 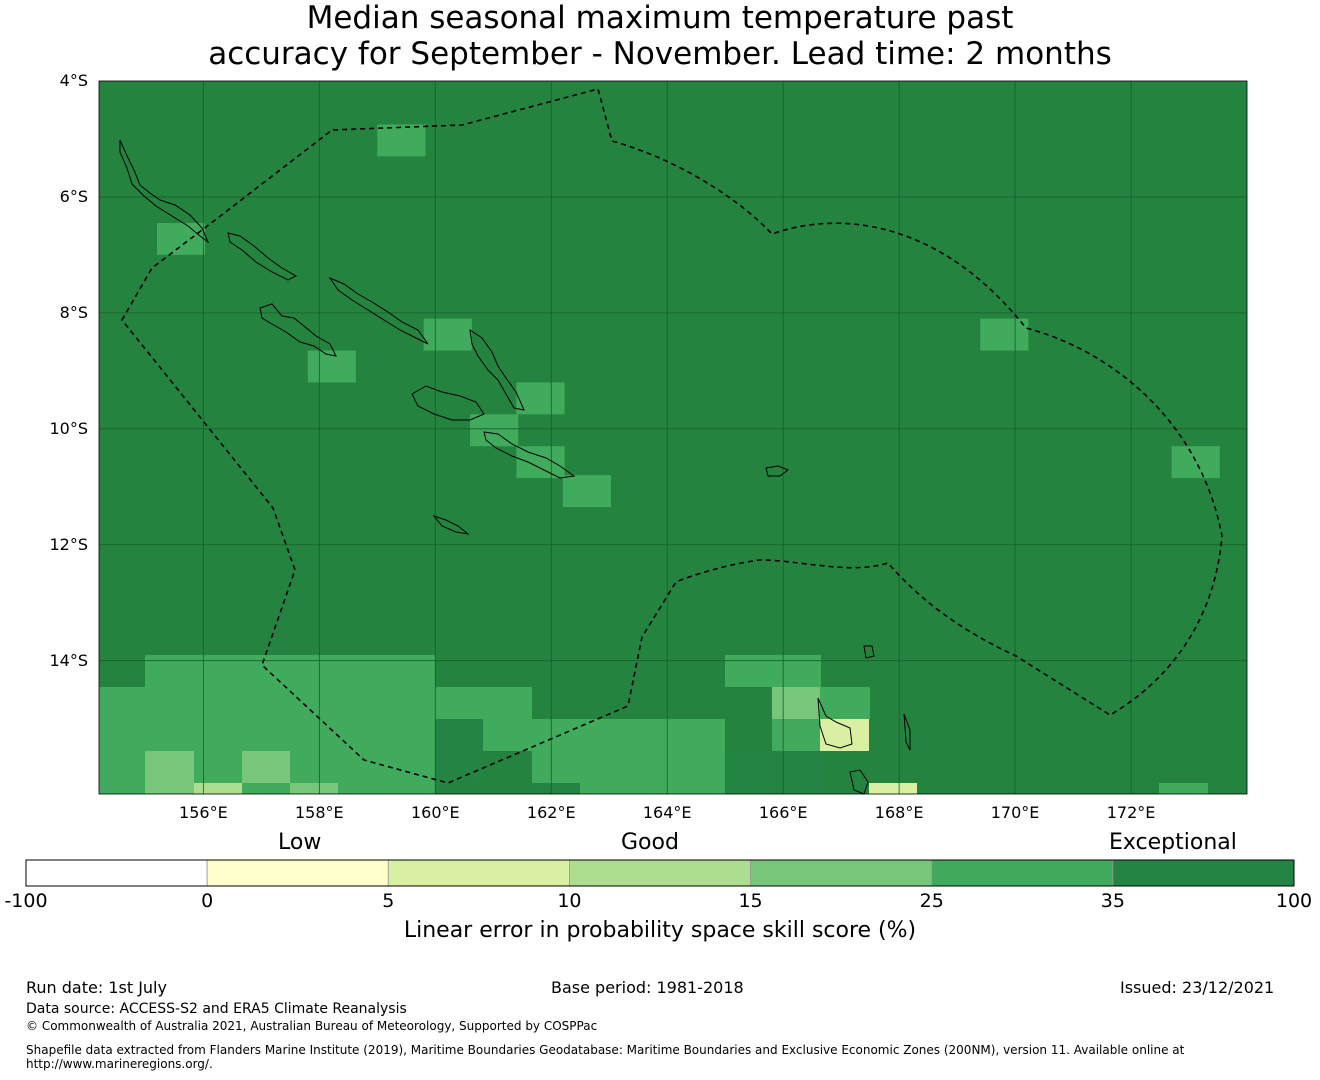 What do you see at coordinates (319, 812) in the screenshot?
I see `longitude-label: 158°E` at bounding box center [319, 812].